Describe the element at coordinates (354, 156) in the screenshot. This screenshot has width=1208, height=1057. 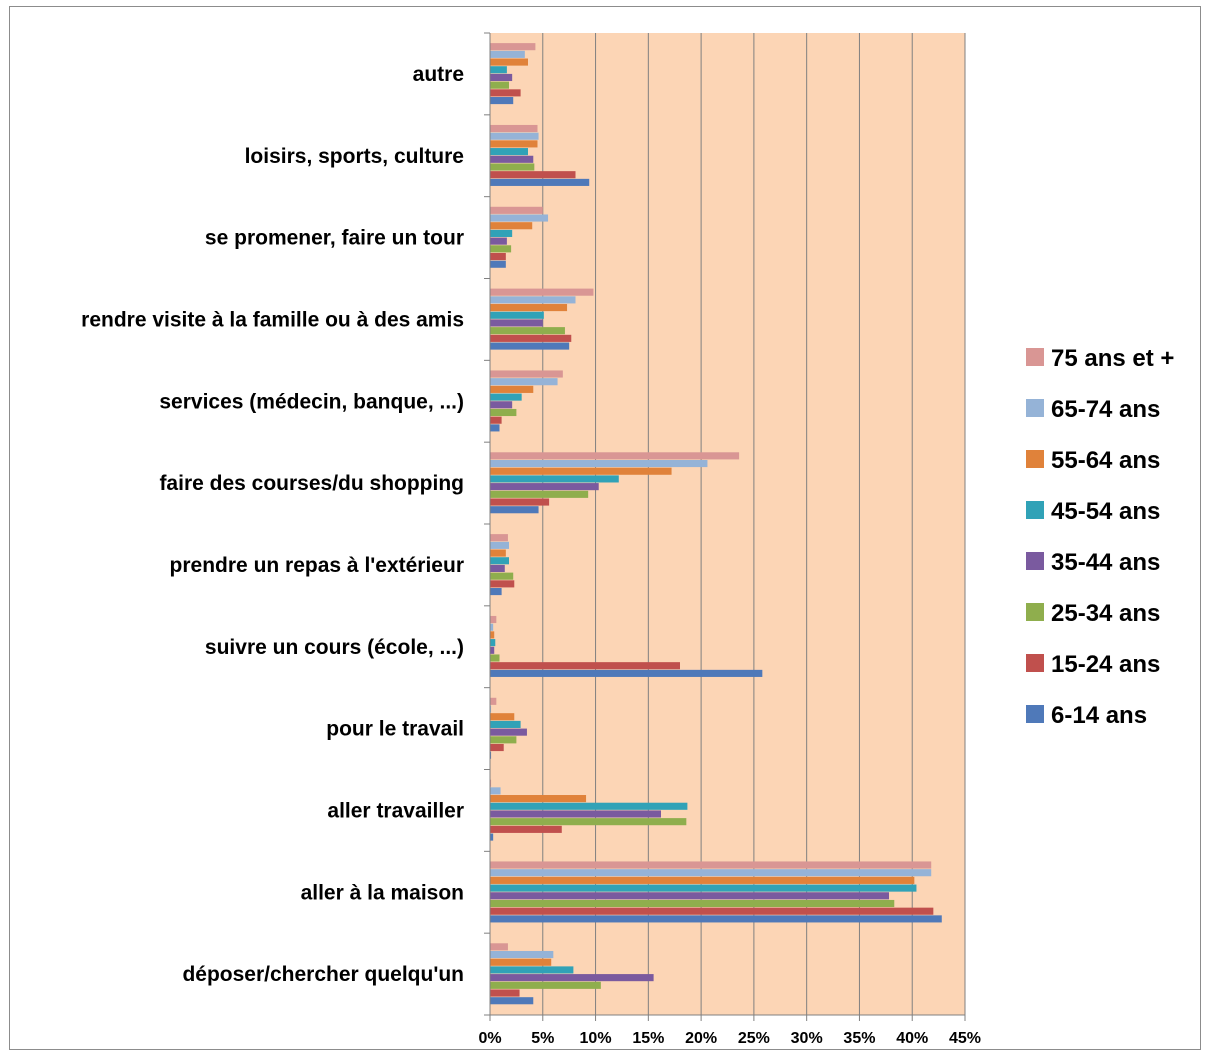
I see `category-label: loisirs, sports, culture` at that location.